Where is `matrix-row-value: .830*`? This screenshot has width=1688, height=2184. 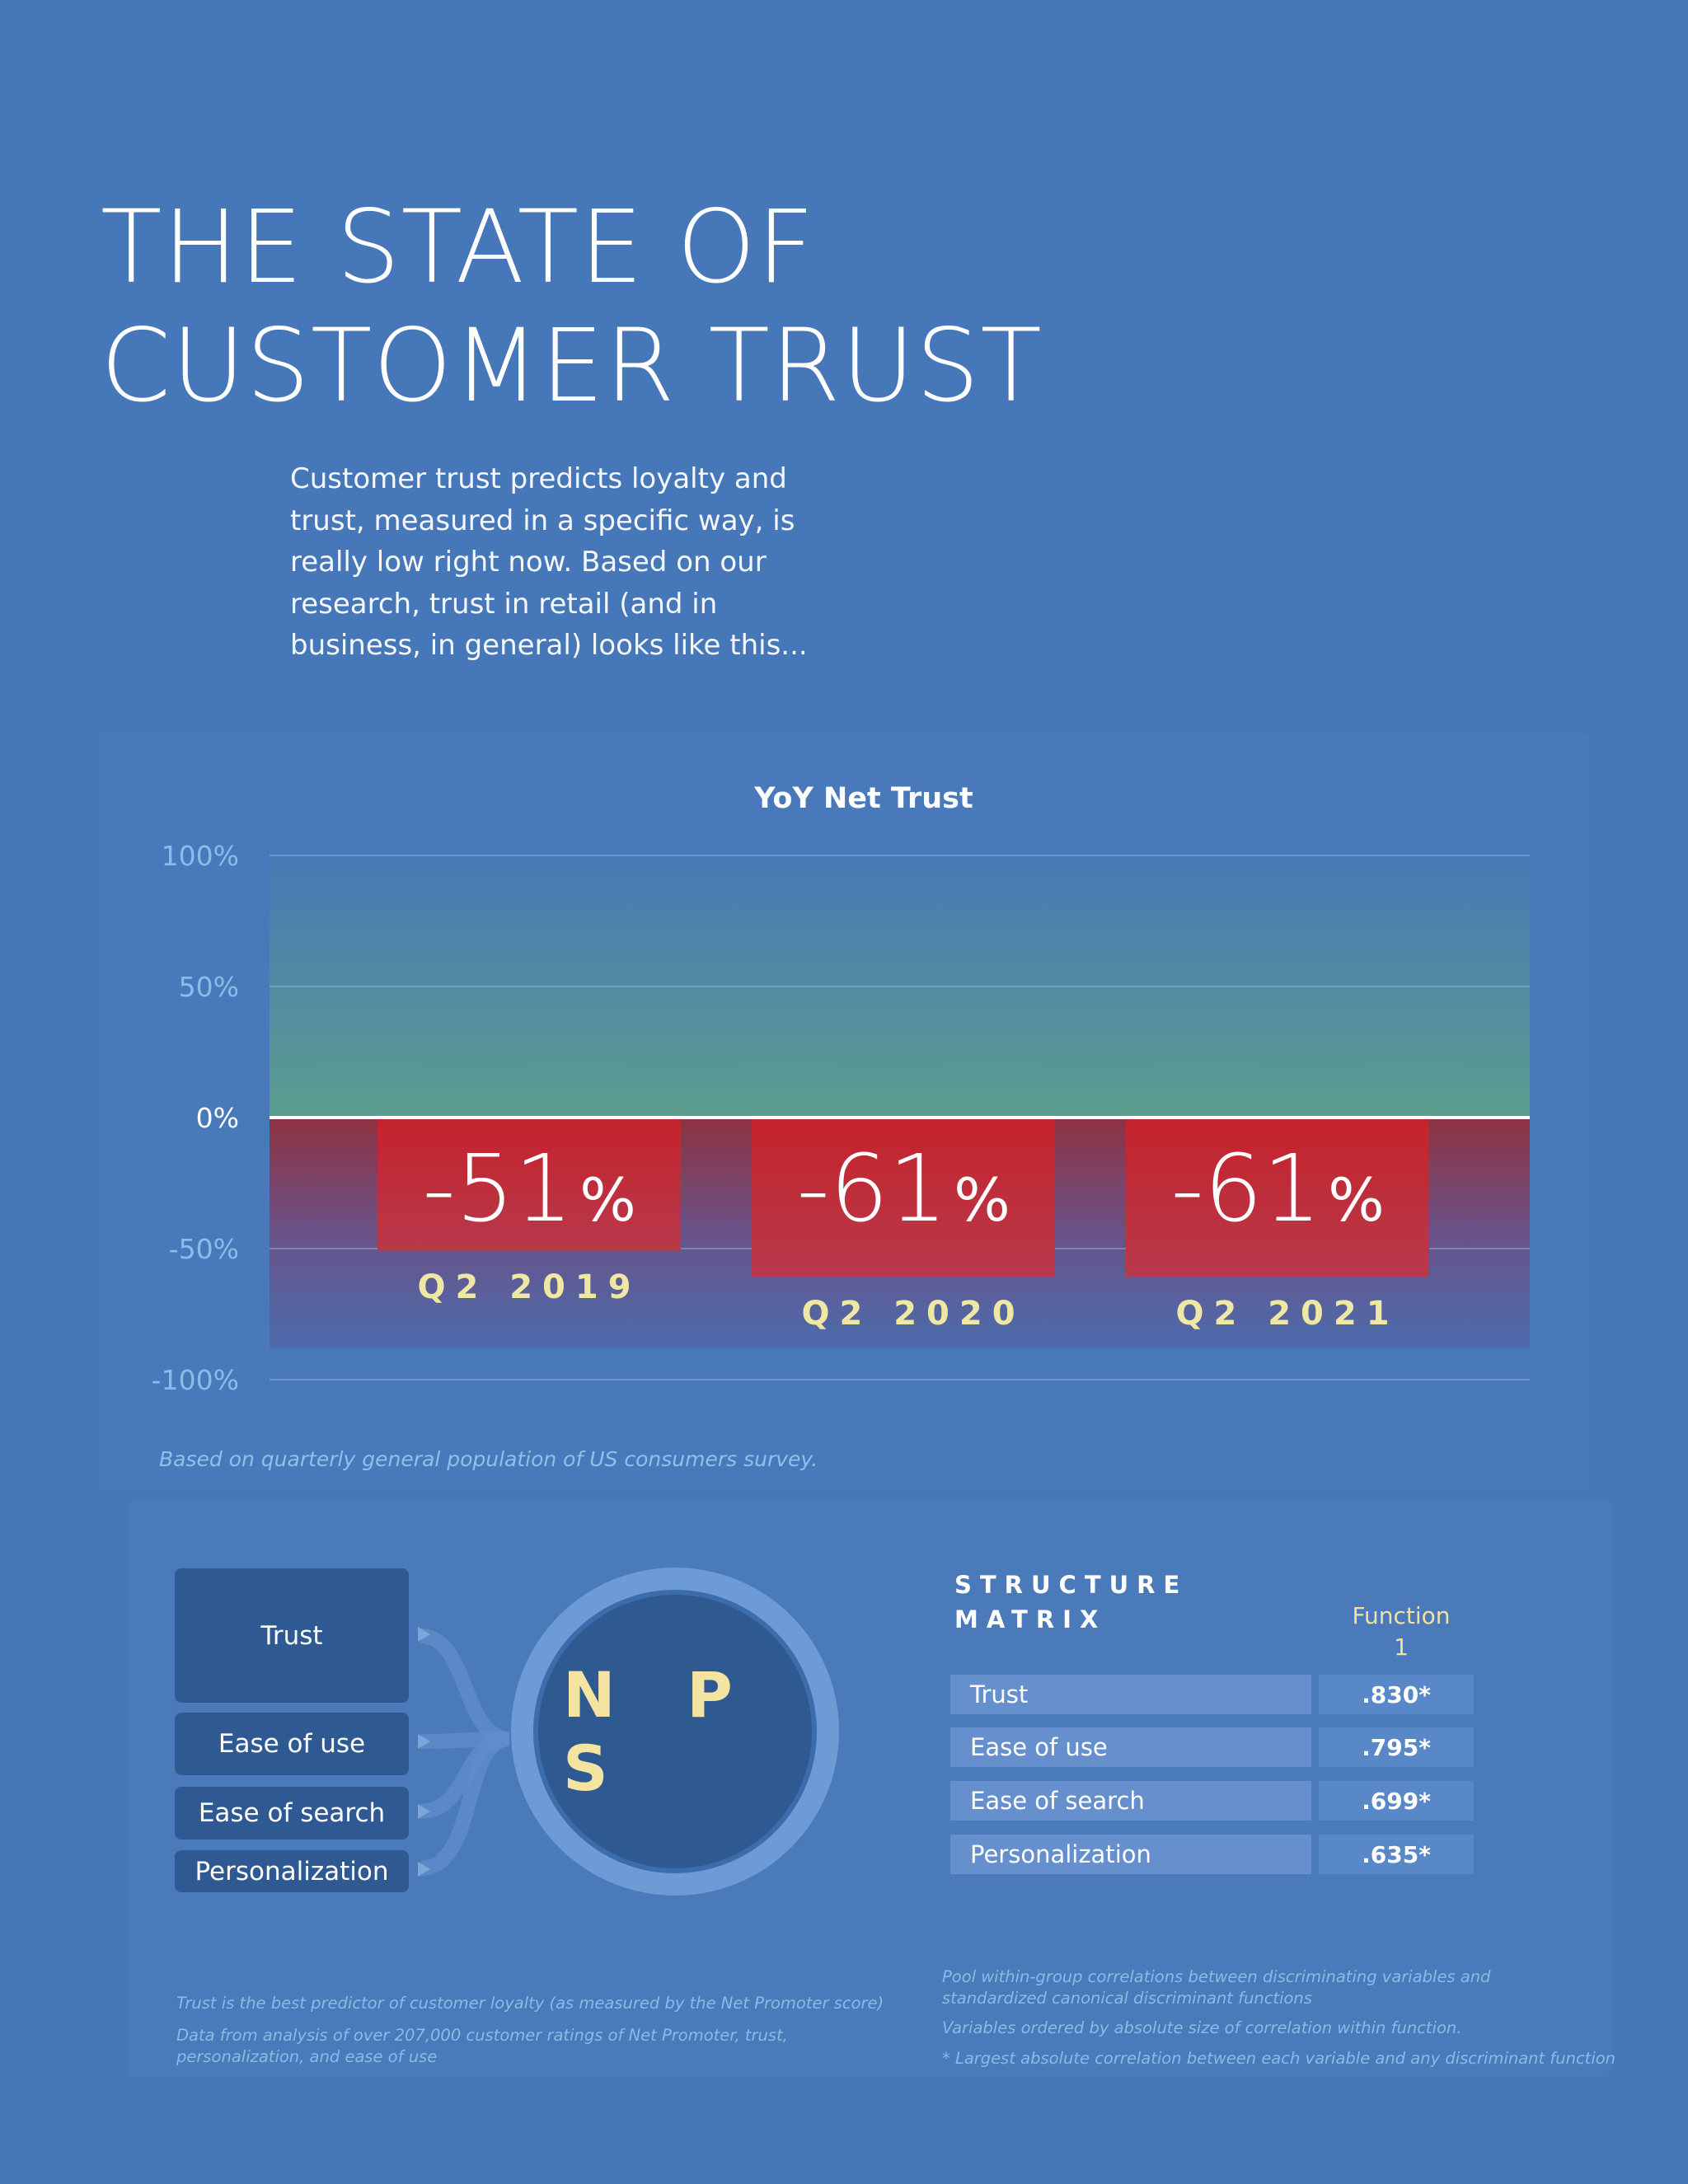
matrix-row-value: .830* is located at coordinates (1396, 1694).